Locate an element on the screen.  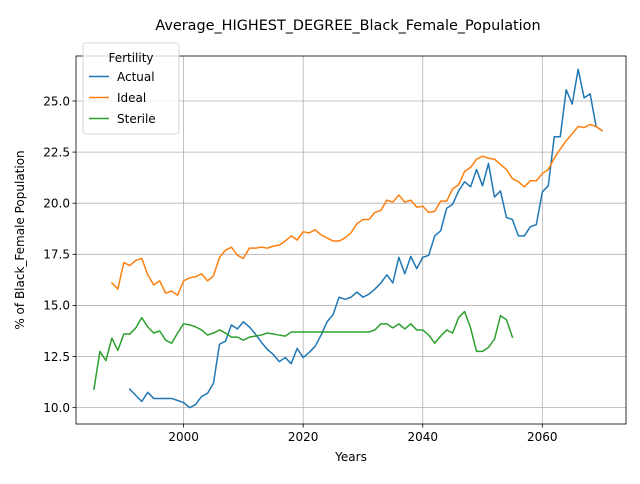
x-tick-label: 2060 is located at coordinates (542, 437).